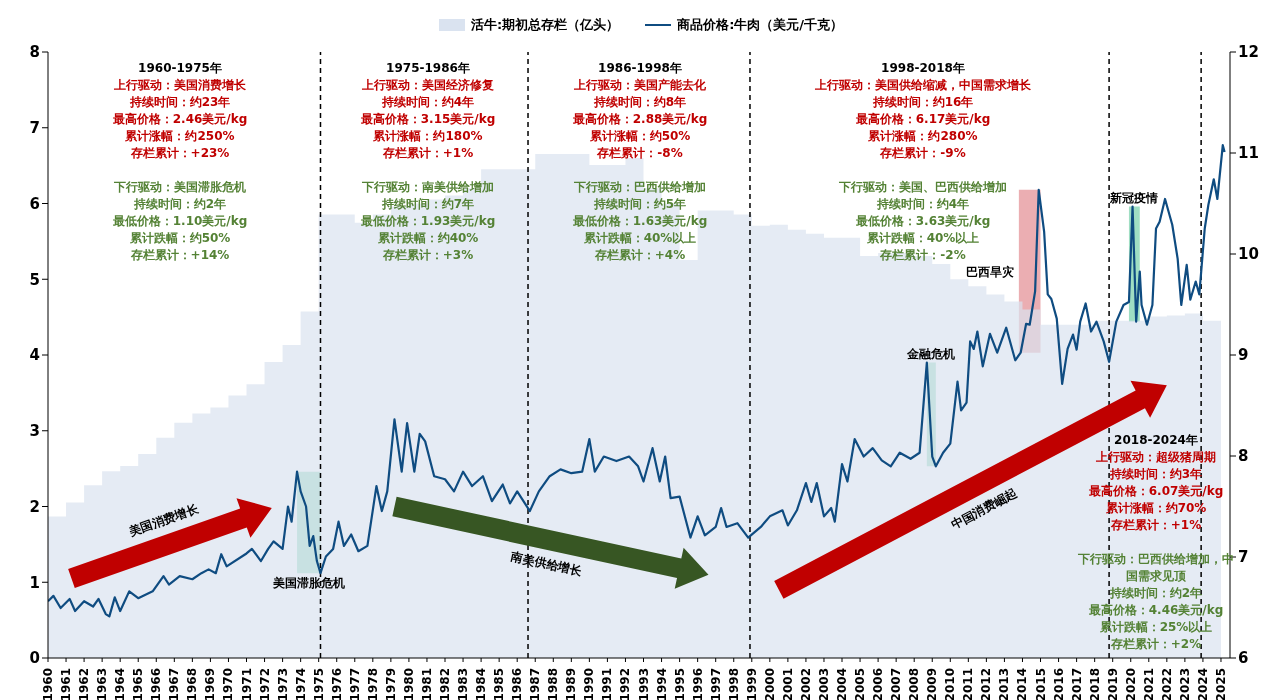  Describe the element at coordinates (984, 508) in the screenshot. I see `annotation: 中国消费崛起` at that location.